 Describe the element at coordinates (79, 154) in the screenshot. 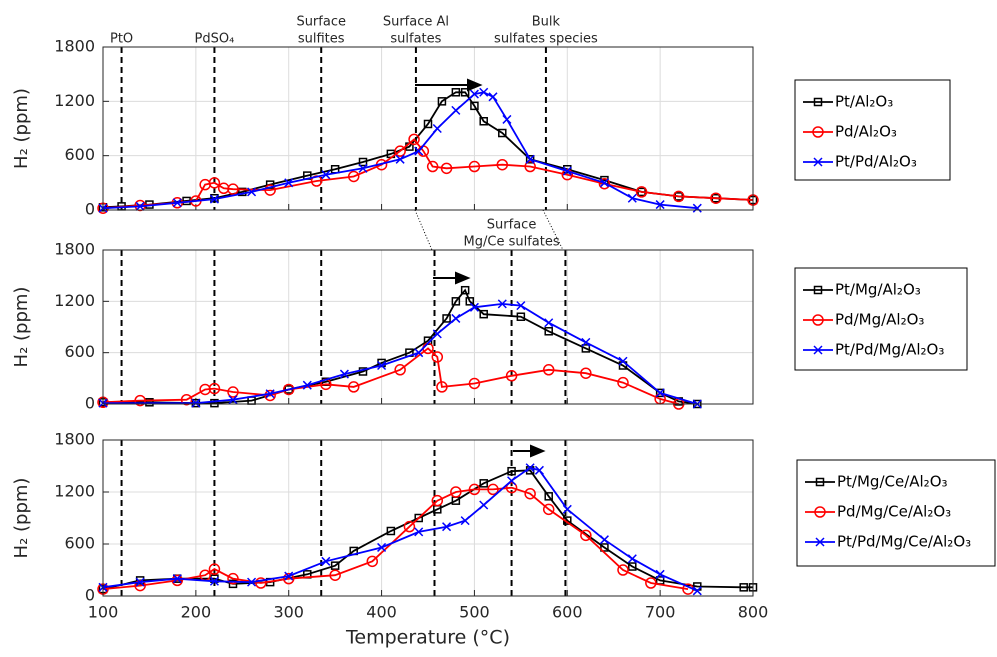

I see `y-tick-label: 600` at that location.